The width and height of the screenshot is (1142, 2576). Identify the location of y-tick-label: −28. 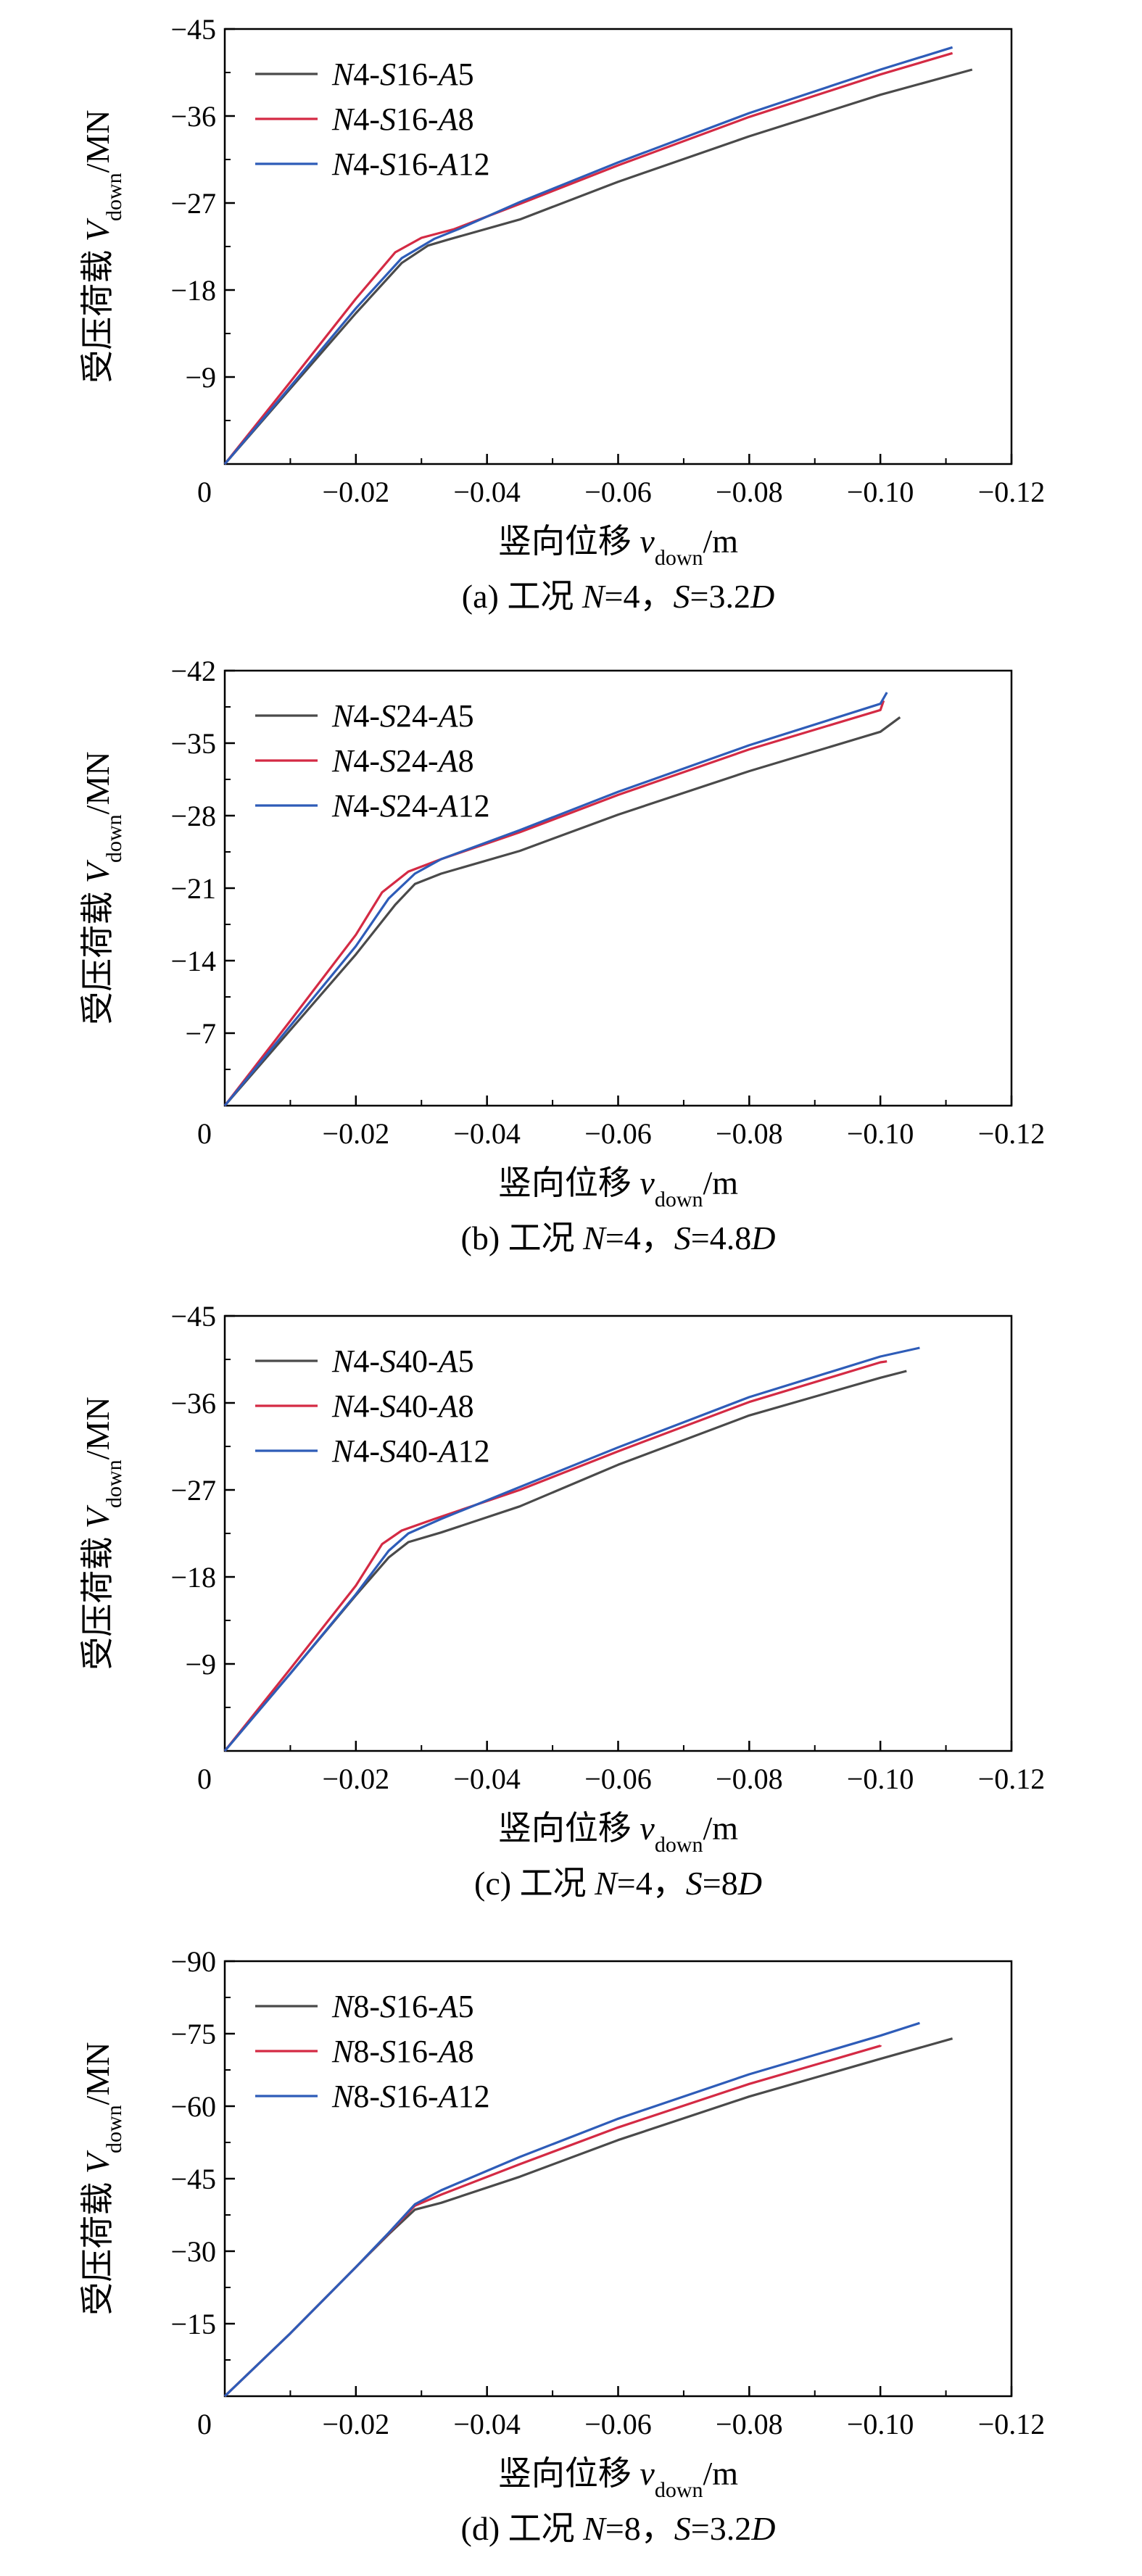
(193, 816).